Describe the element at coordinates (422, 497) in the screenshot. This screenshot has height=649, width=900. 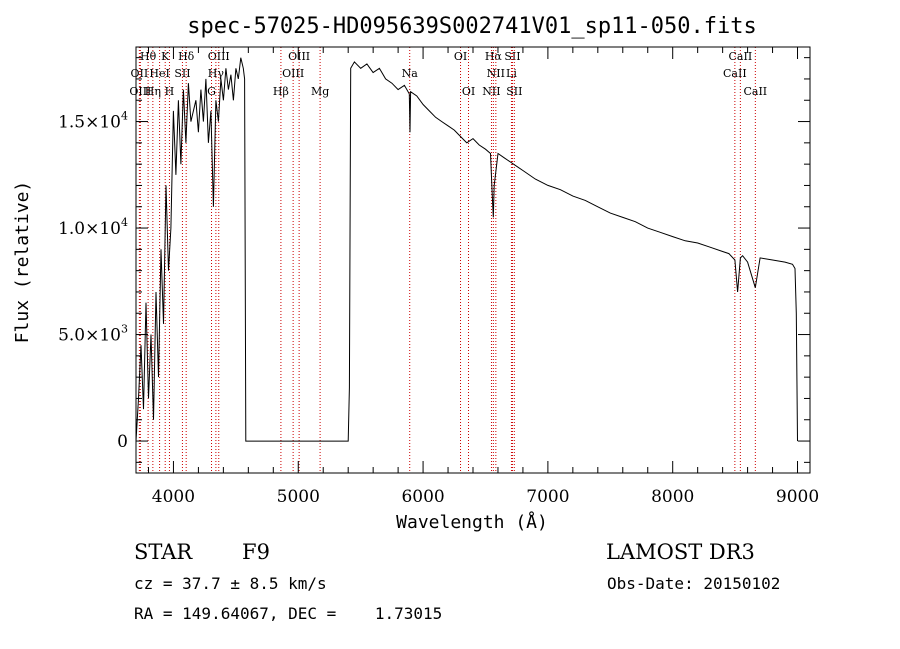
I see `x-tick-label: 6000` at that location.